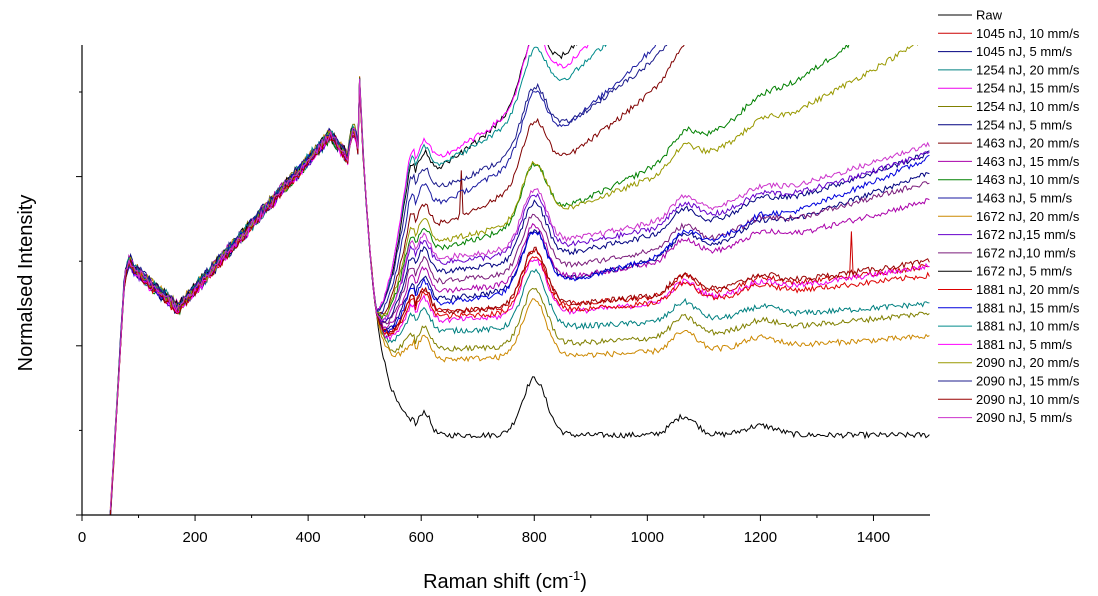 The image size is (1098, 596). What do you see at coordinates (1028, 216) in the screenshot?
I see `legend-label: 1672 nJ, 20 mm/s` at bounding box center [1028, 216].